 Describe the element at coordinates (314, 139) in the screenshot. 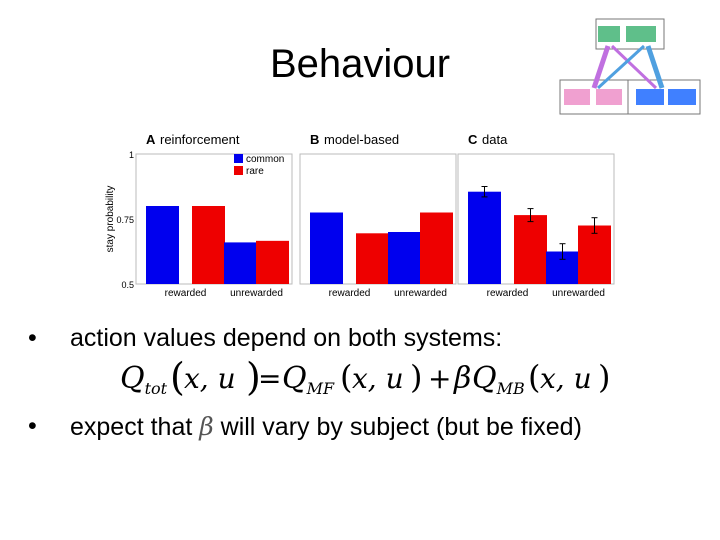

I see `panel-letter: B` at that location.